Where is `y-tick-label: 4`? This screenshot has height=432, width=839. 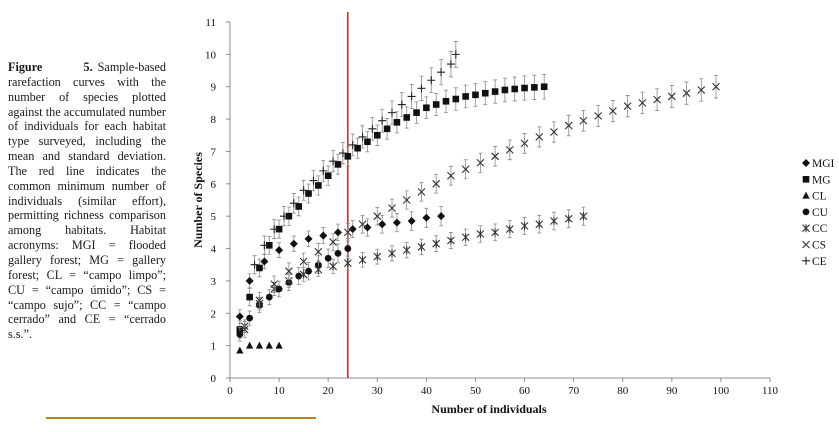 y-tick-label: 4 is located at coordinates (214, 250).